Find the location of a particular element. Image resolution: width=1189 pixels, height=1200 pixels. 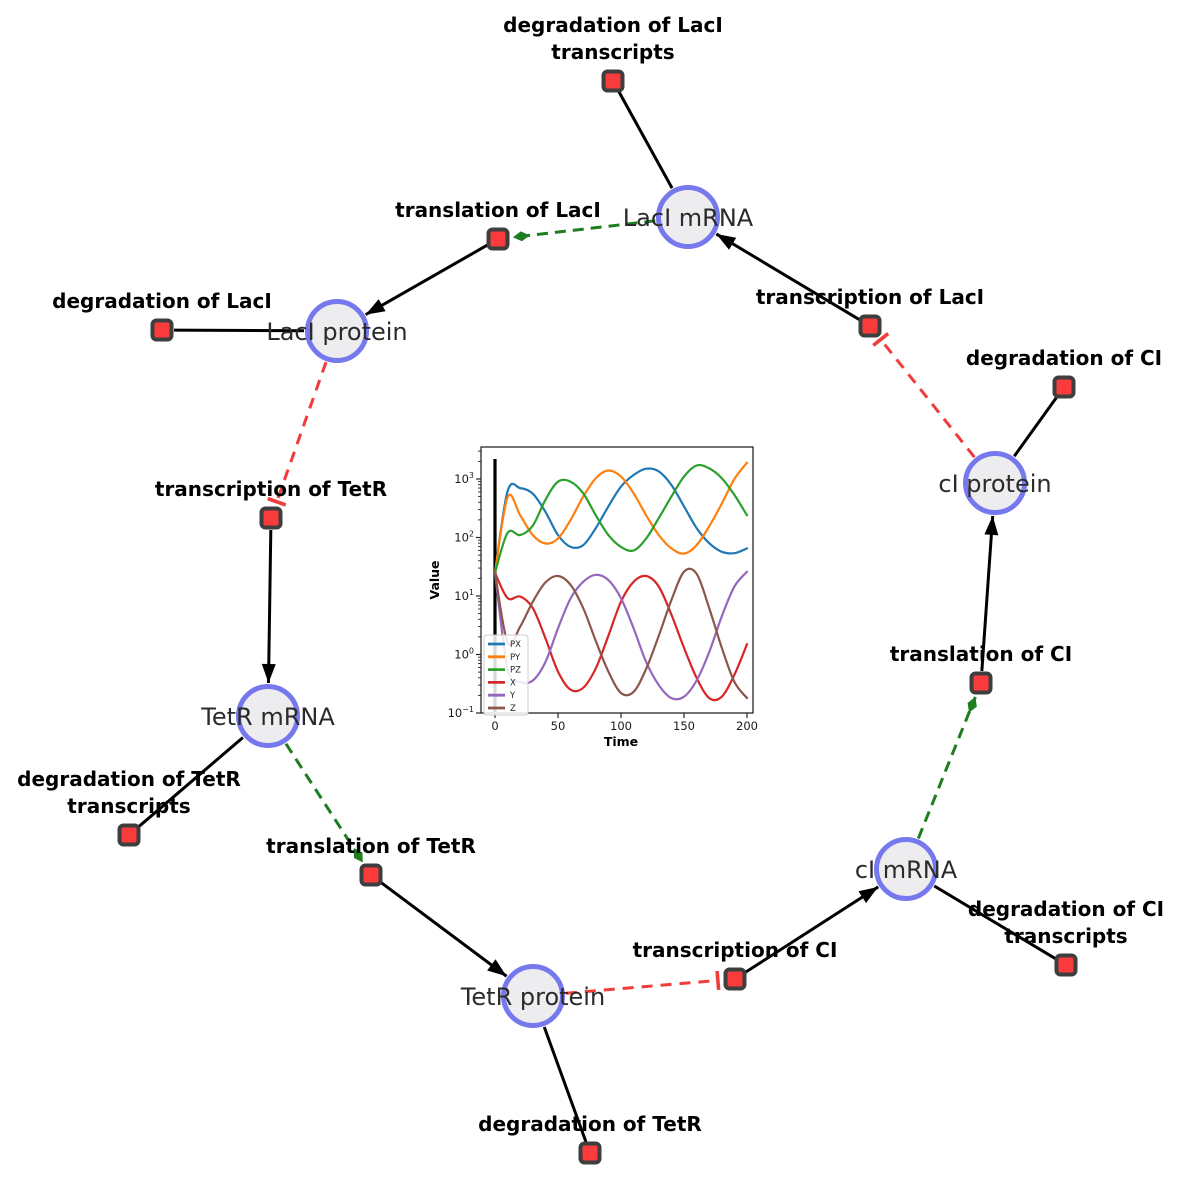

reaction-node-tx_tetR is located at coordinates (271, 518).